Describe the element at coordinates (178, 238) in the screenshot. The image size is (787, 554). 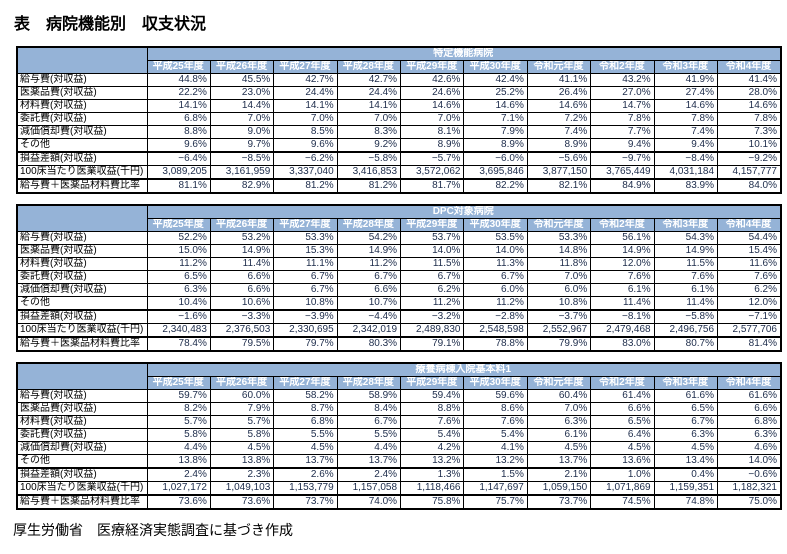
I see `value-cell: 52.2%` at that location.